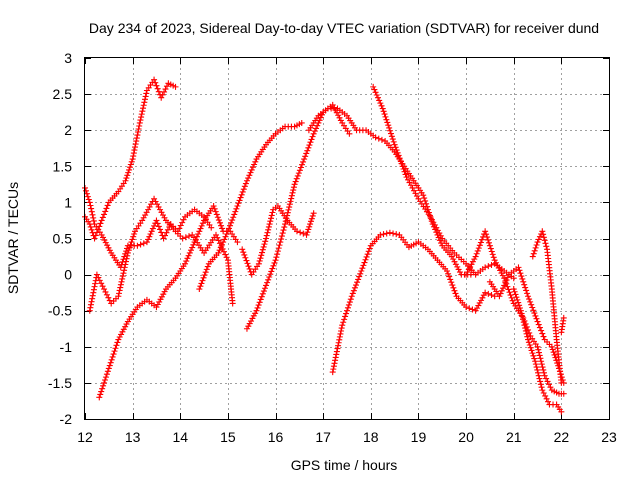 This screenshot has height=480, width=640. Describe the element at coordinates (228, 437) in the screenshot. I see `x-tick-label: 15` at that location.